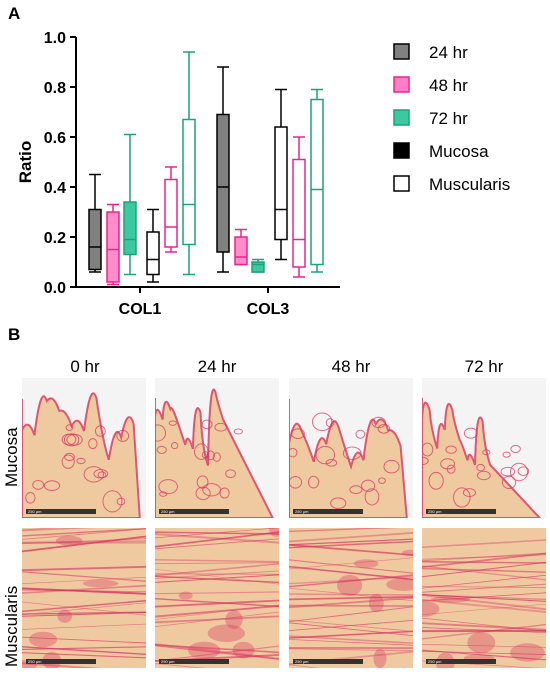  Describe the element at coordinates (317, 180) in the screenshot. I see `box-col3-muscularis-72hr` at that location.